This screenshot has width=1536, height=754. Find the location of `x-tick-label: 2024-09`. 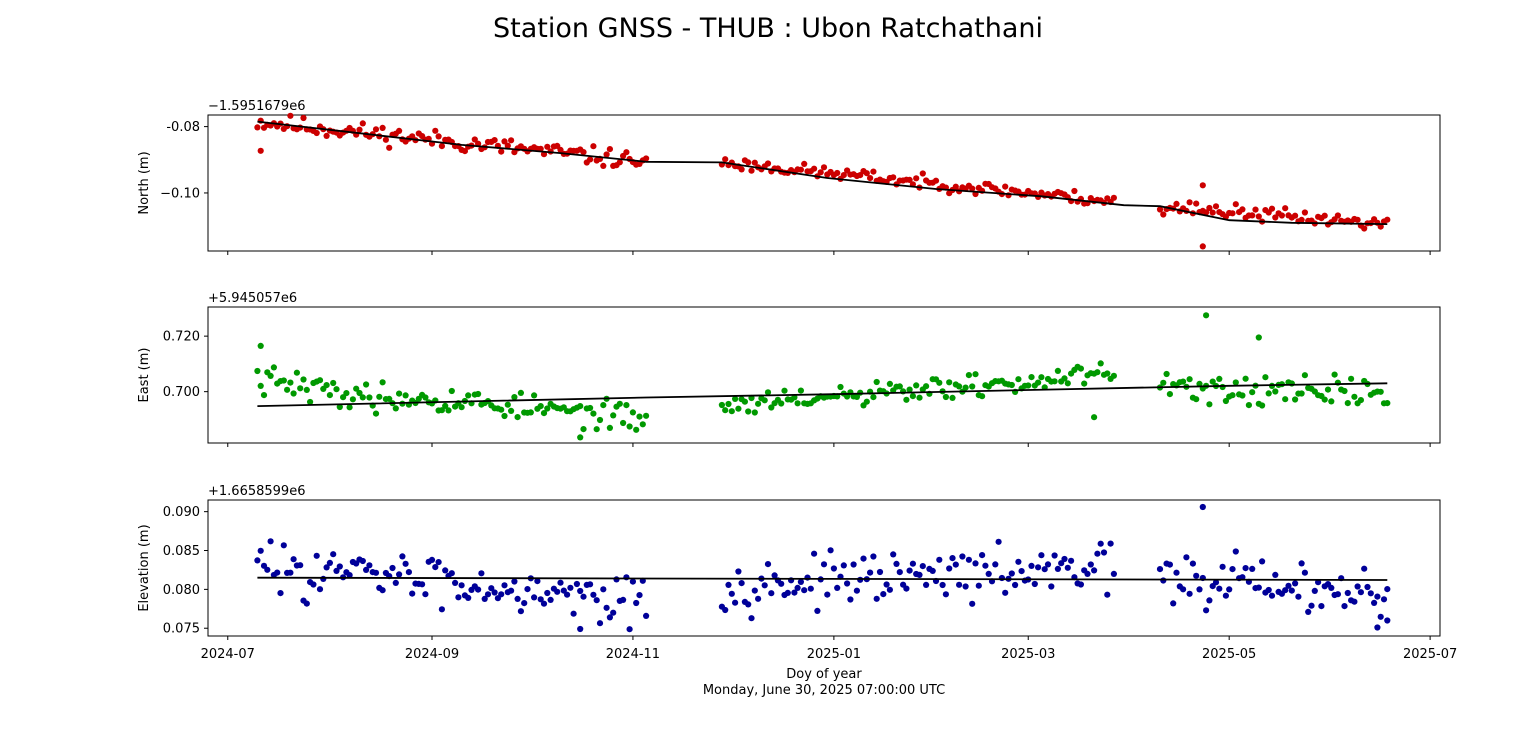

x-tick-label: 2024-09 is located at coordinates (432, 654).